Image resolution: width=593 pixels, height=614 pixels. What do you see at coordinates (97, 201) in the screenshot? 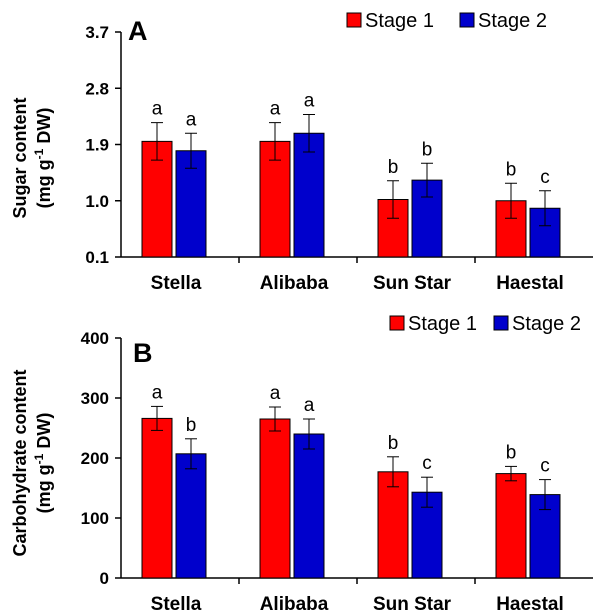
I see `y-tick-label: 1.0` at bounding box center [97, 201].